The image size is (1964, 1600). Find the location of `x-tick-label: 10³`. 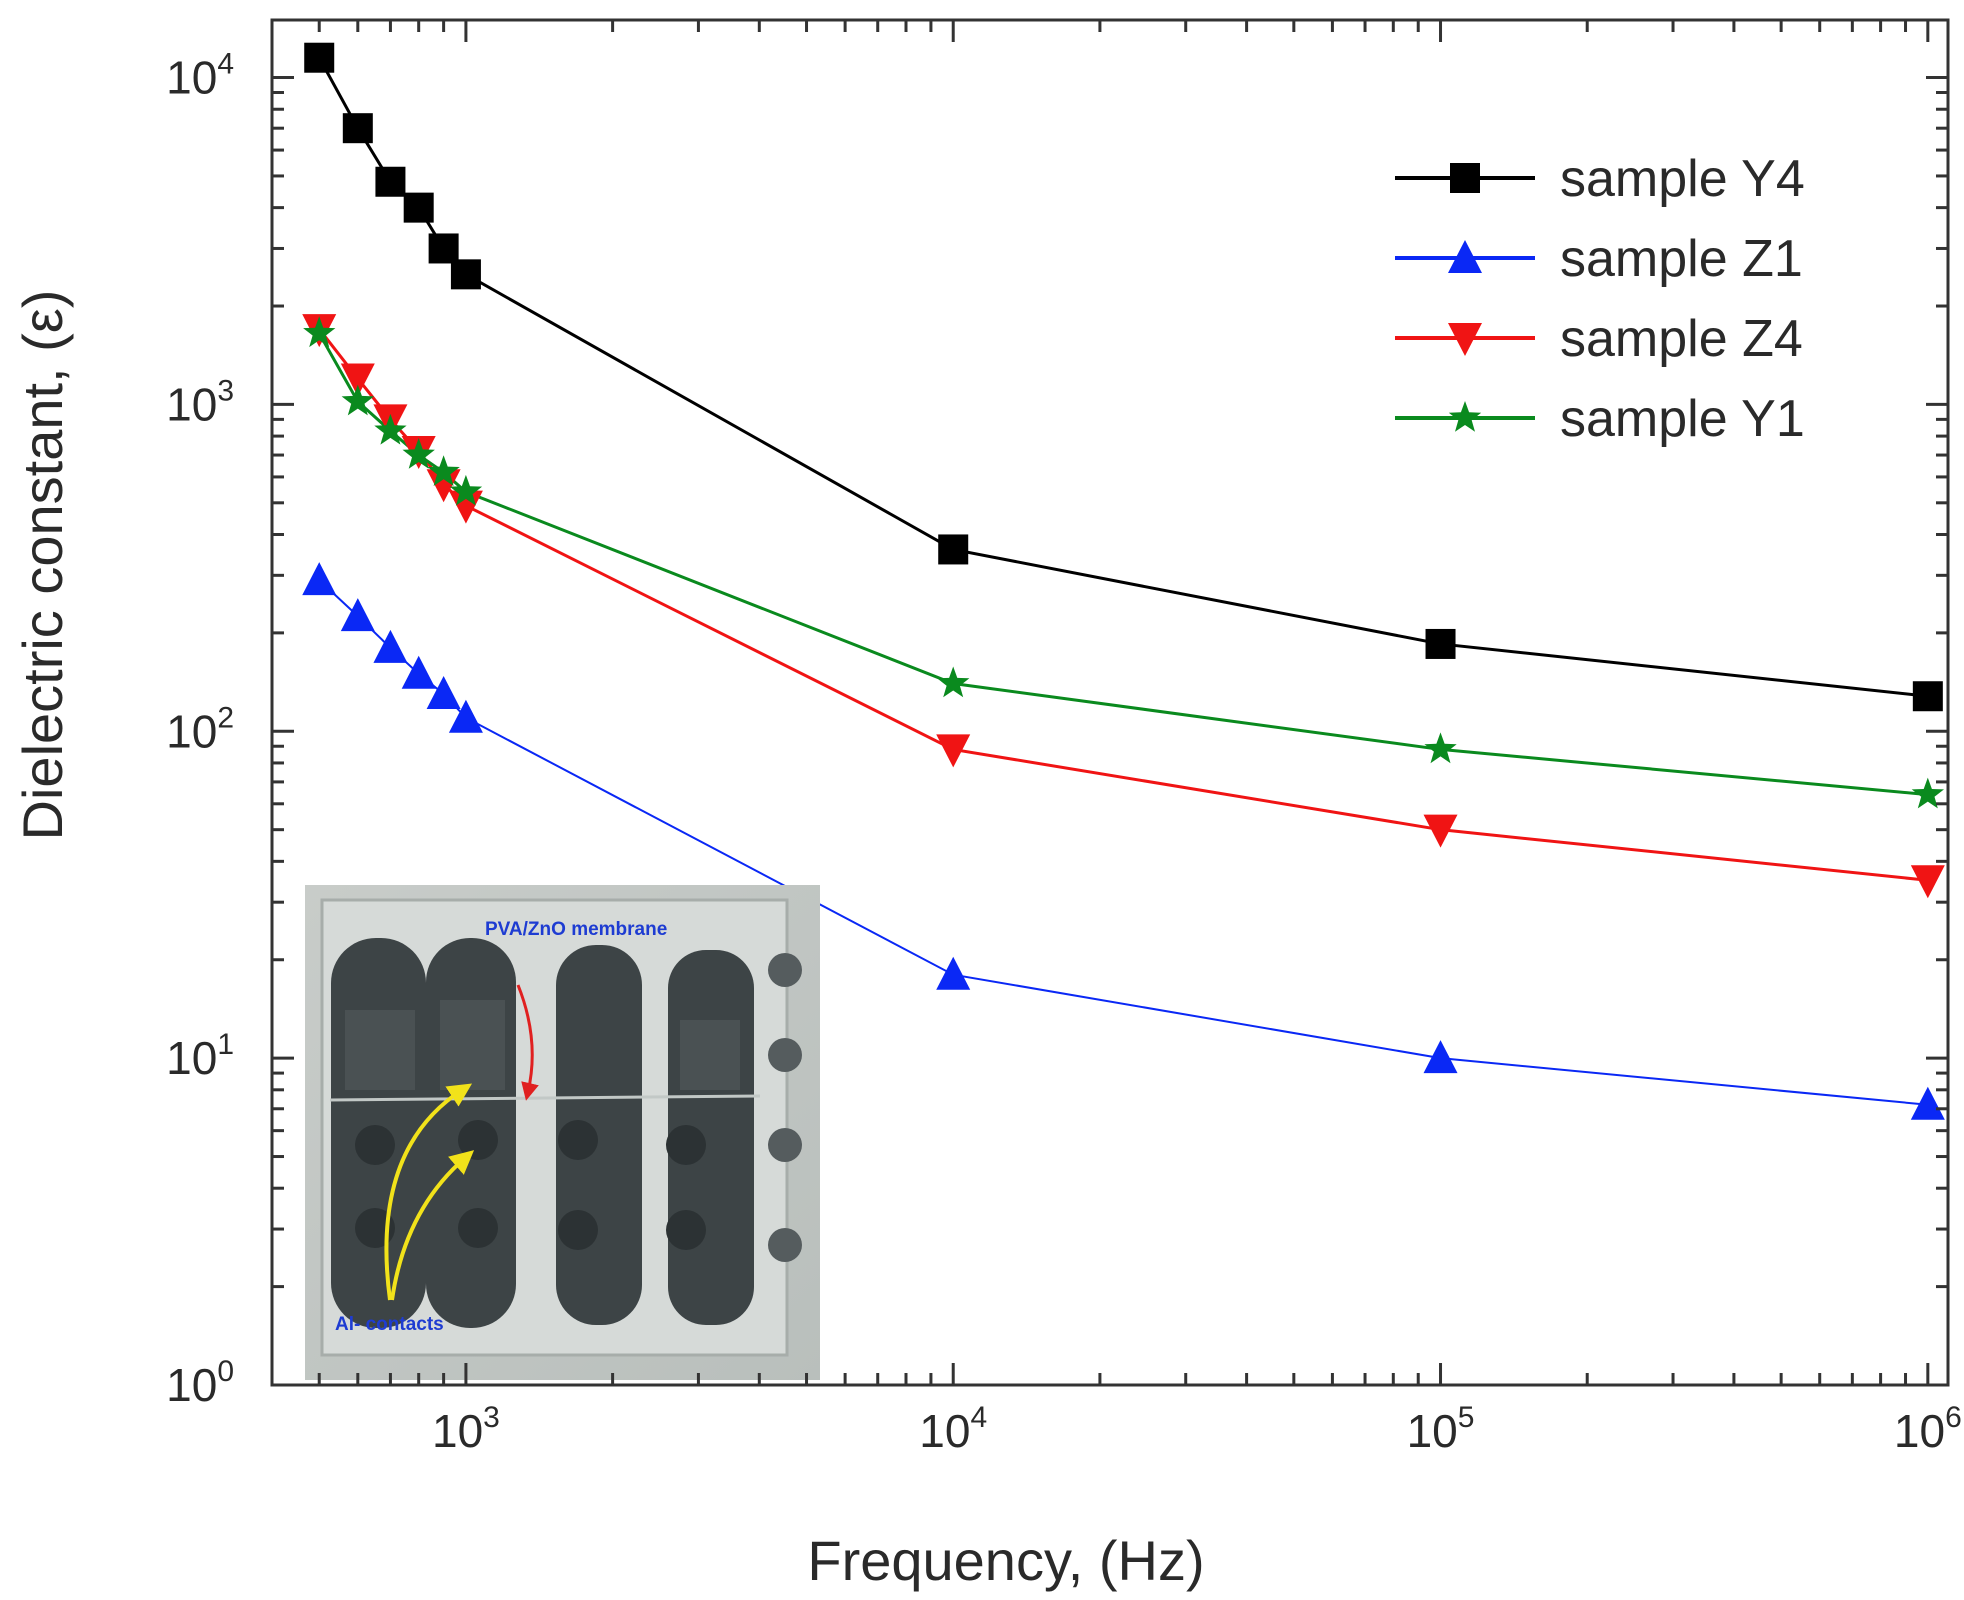

x-tick-label: 10³ is located at coordinates (466, 1429).